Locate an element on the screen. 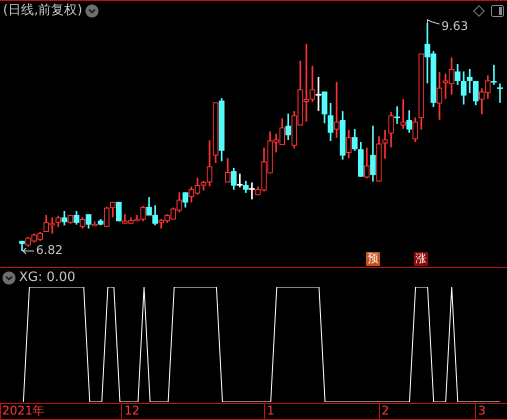 The width and height of the screenshot is (507, 420). text: 涨 is located at coordinates (421, 259).